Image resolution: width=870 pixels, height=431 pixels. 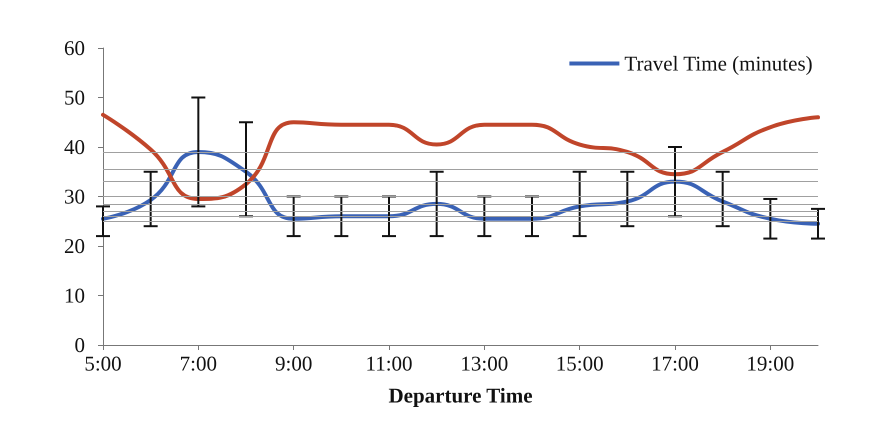 I want to click on y-tick-label: 0, so click(x=79, y=345).